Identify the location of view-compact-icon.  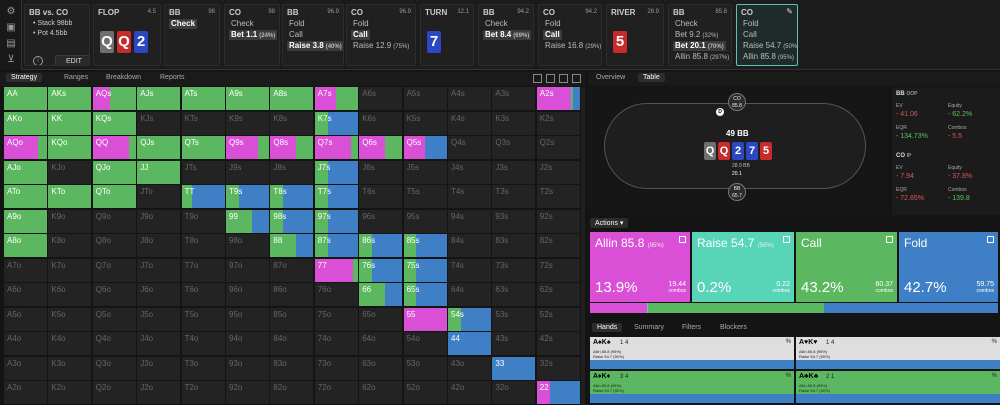
(550, 78).